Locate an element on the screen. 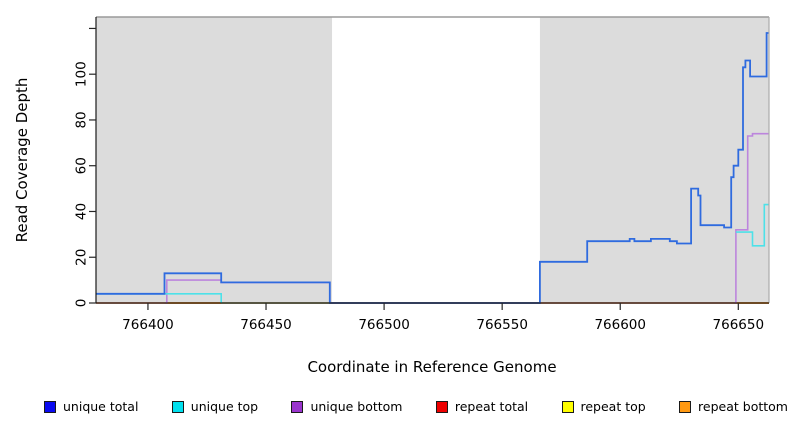 The image size is (792, 432). legend-item-repeat-total: repeat total is located at coordinates (482, 406).